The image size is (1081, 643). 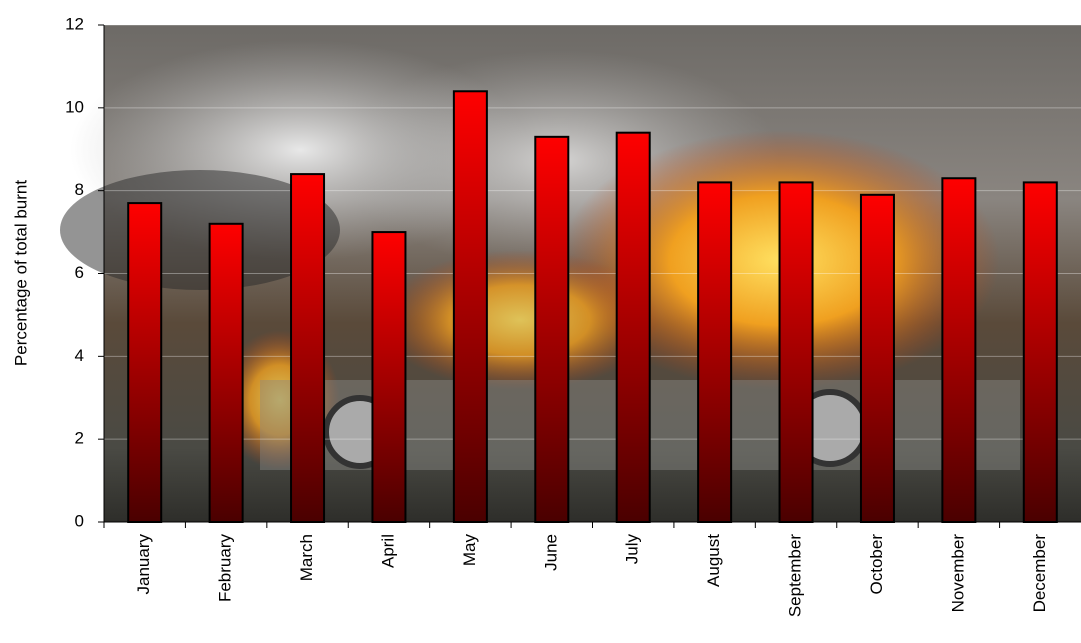 I want to click on x-tick-label: August, so click(x=713, y=560).